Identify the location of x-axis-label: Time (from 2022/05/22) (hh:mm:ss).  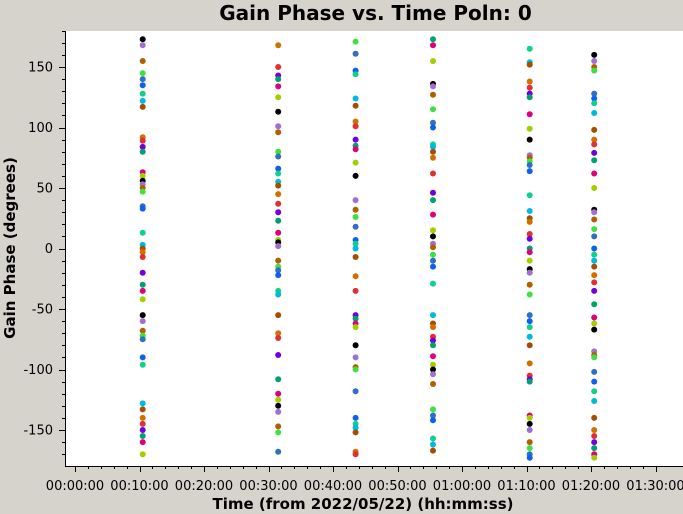
(363, 504).